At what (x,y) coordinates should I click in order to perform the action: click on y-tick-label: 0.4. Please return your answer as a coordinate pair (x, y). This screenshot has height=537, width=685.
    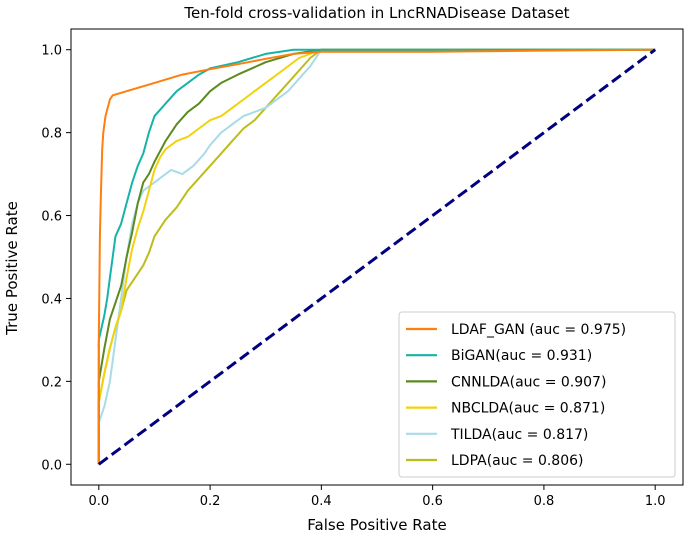
    Looking at the image, I should click on (51, 299).